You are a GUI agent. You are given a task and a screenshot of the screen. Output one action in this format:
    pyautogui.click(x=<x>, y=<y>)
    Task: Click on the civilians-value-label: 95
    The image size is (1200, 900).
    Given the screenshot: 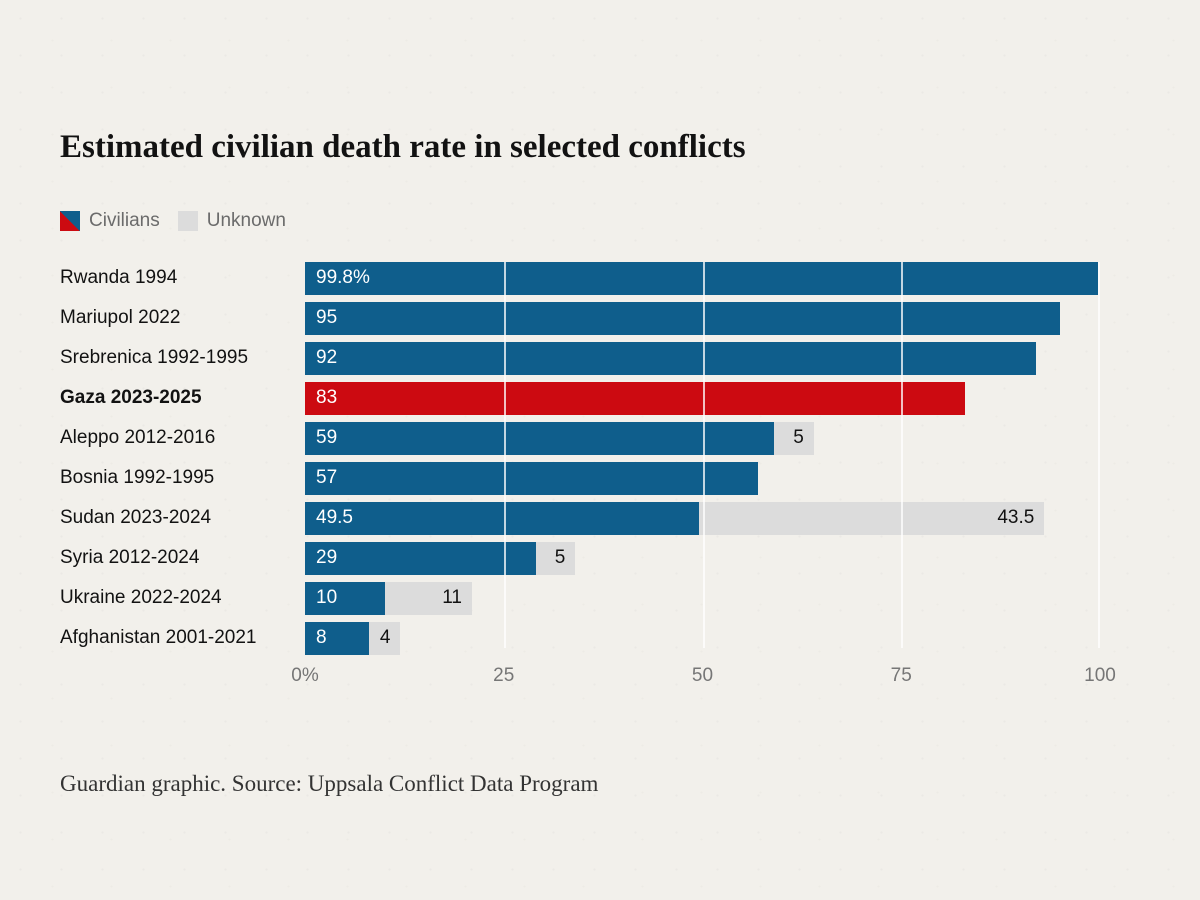 What is the action you would take?
    pyautogui.click(x=327, y=318)
    